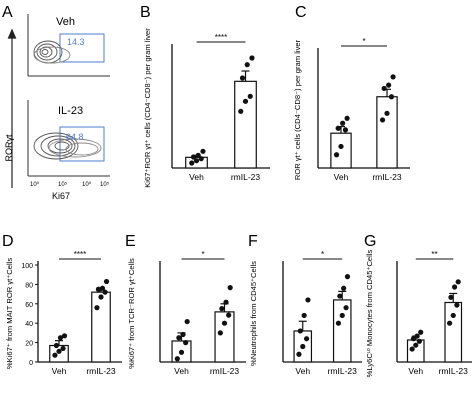 This screenshot has height=400, width=474. I want to click on y-axis-label: %Ki67⁺ from MAIT ROR γt⁺Cells, so click(9, 313).